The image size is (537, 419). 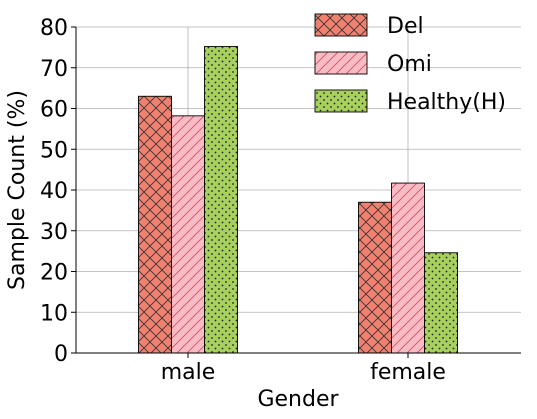 What do you see at coordinates (54, 69) in the screenshot?
I see `y-tick-label: 70` at bounding box center [54, 69].